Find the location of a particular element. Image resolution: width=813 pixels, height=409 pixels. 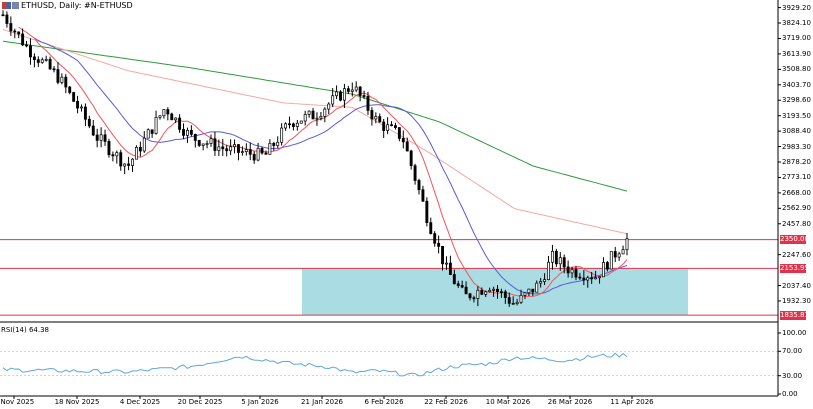

price-tick: 2562.90 is located at coordinates (796, 208).